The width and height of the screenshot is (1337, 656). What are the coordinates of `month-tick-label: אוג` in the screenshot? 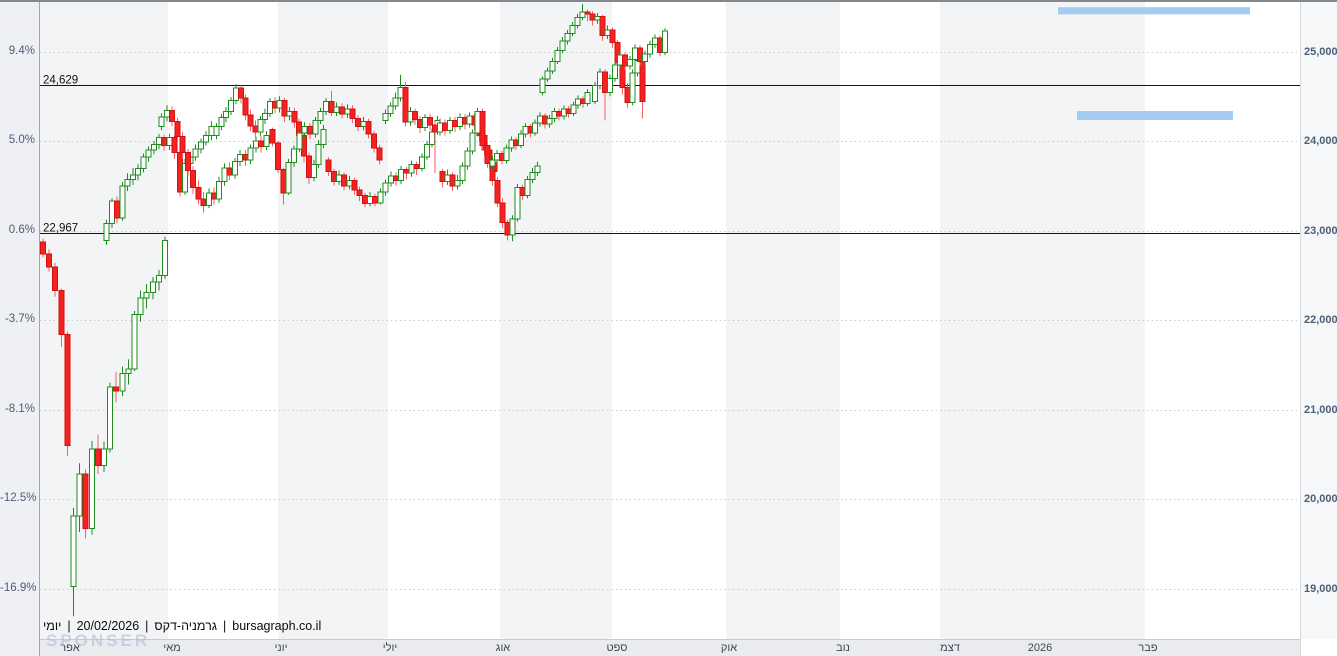 It's located at (503, 648).